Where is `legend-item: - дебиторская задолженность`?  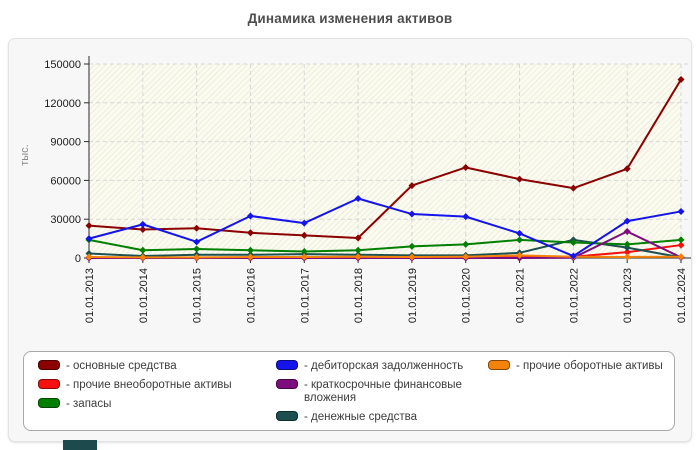 legend-item: - дебиторская задолженность is located at coordinates (382, 366).